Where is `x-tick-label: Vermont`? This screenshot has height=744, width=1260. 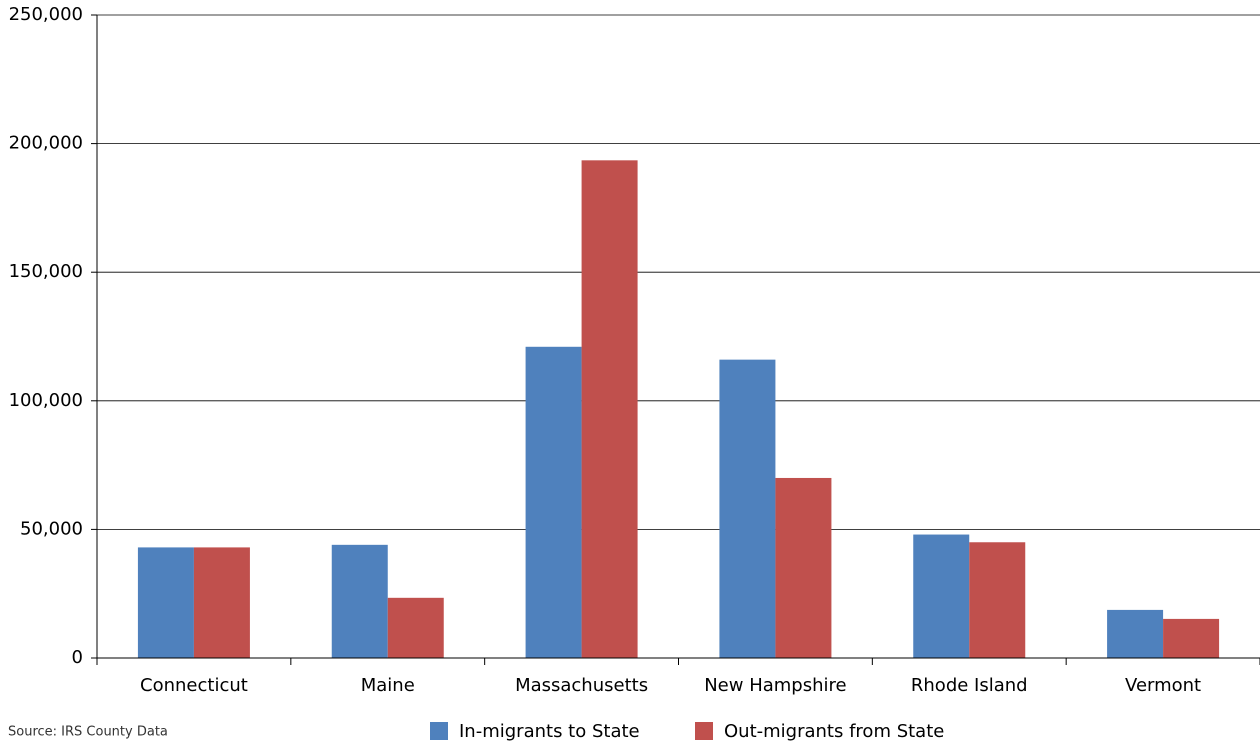 x-tick-label: Vermont is located at coordinates (1163, 685).